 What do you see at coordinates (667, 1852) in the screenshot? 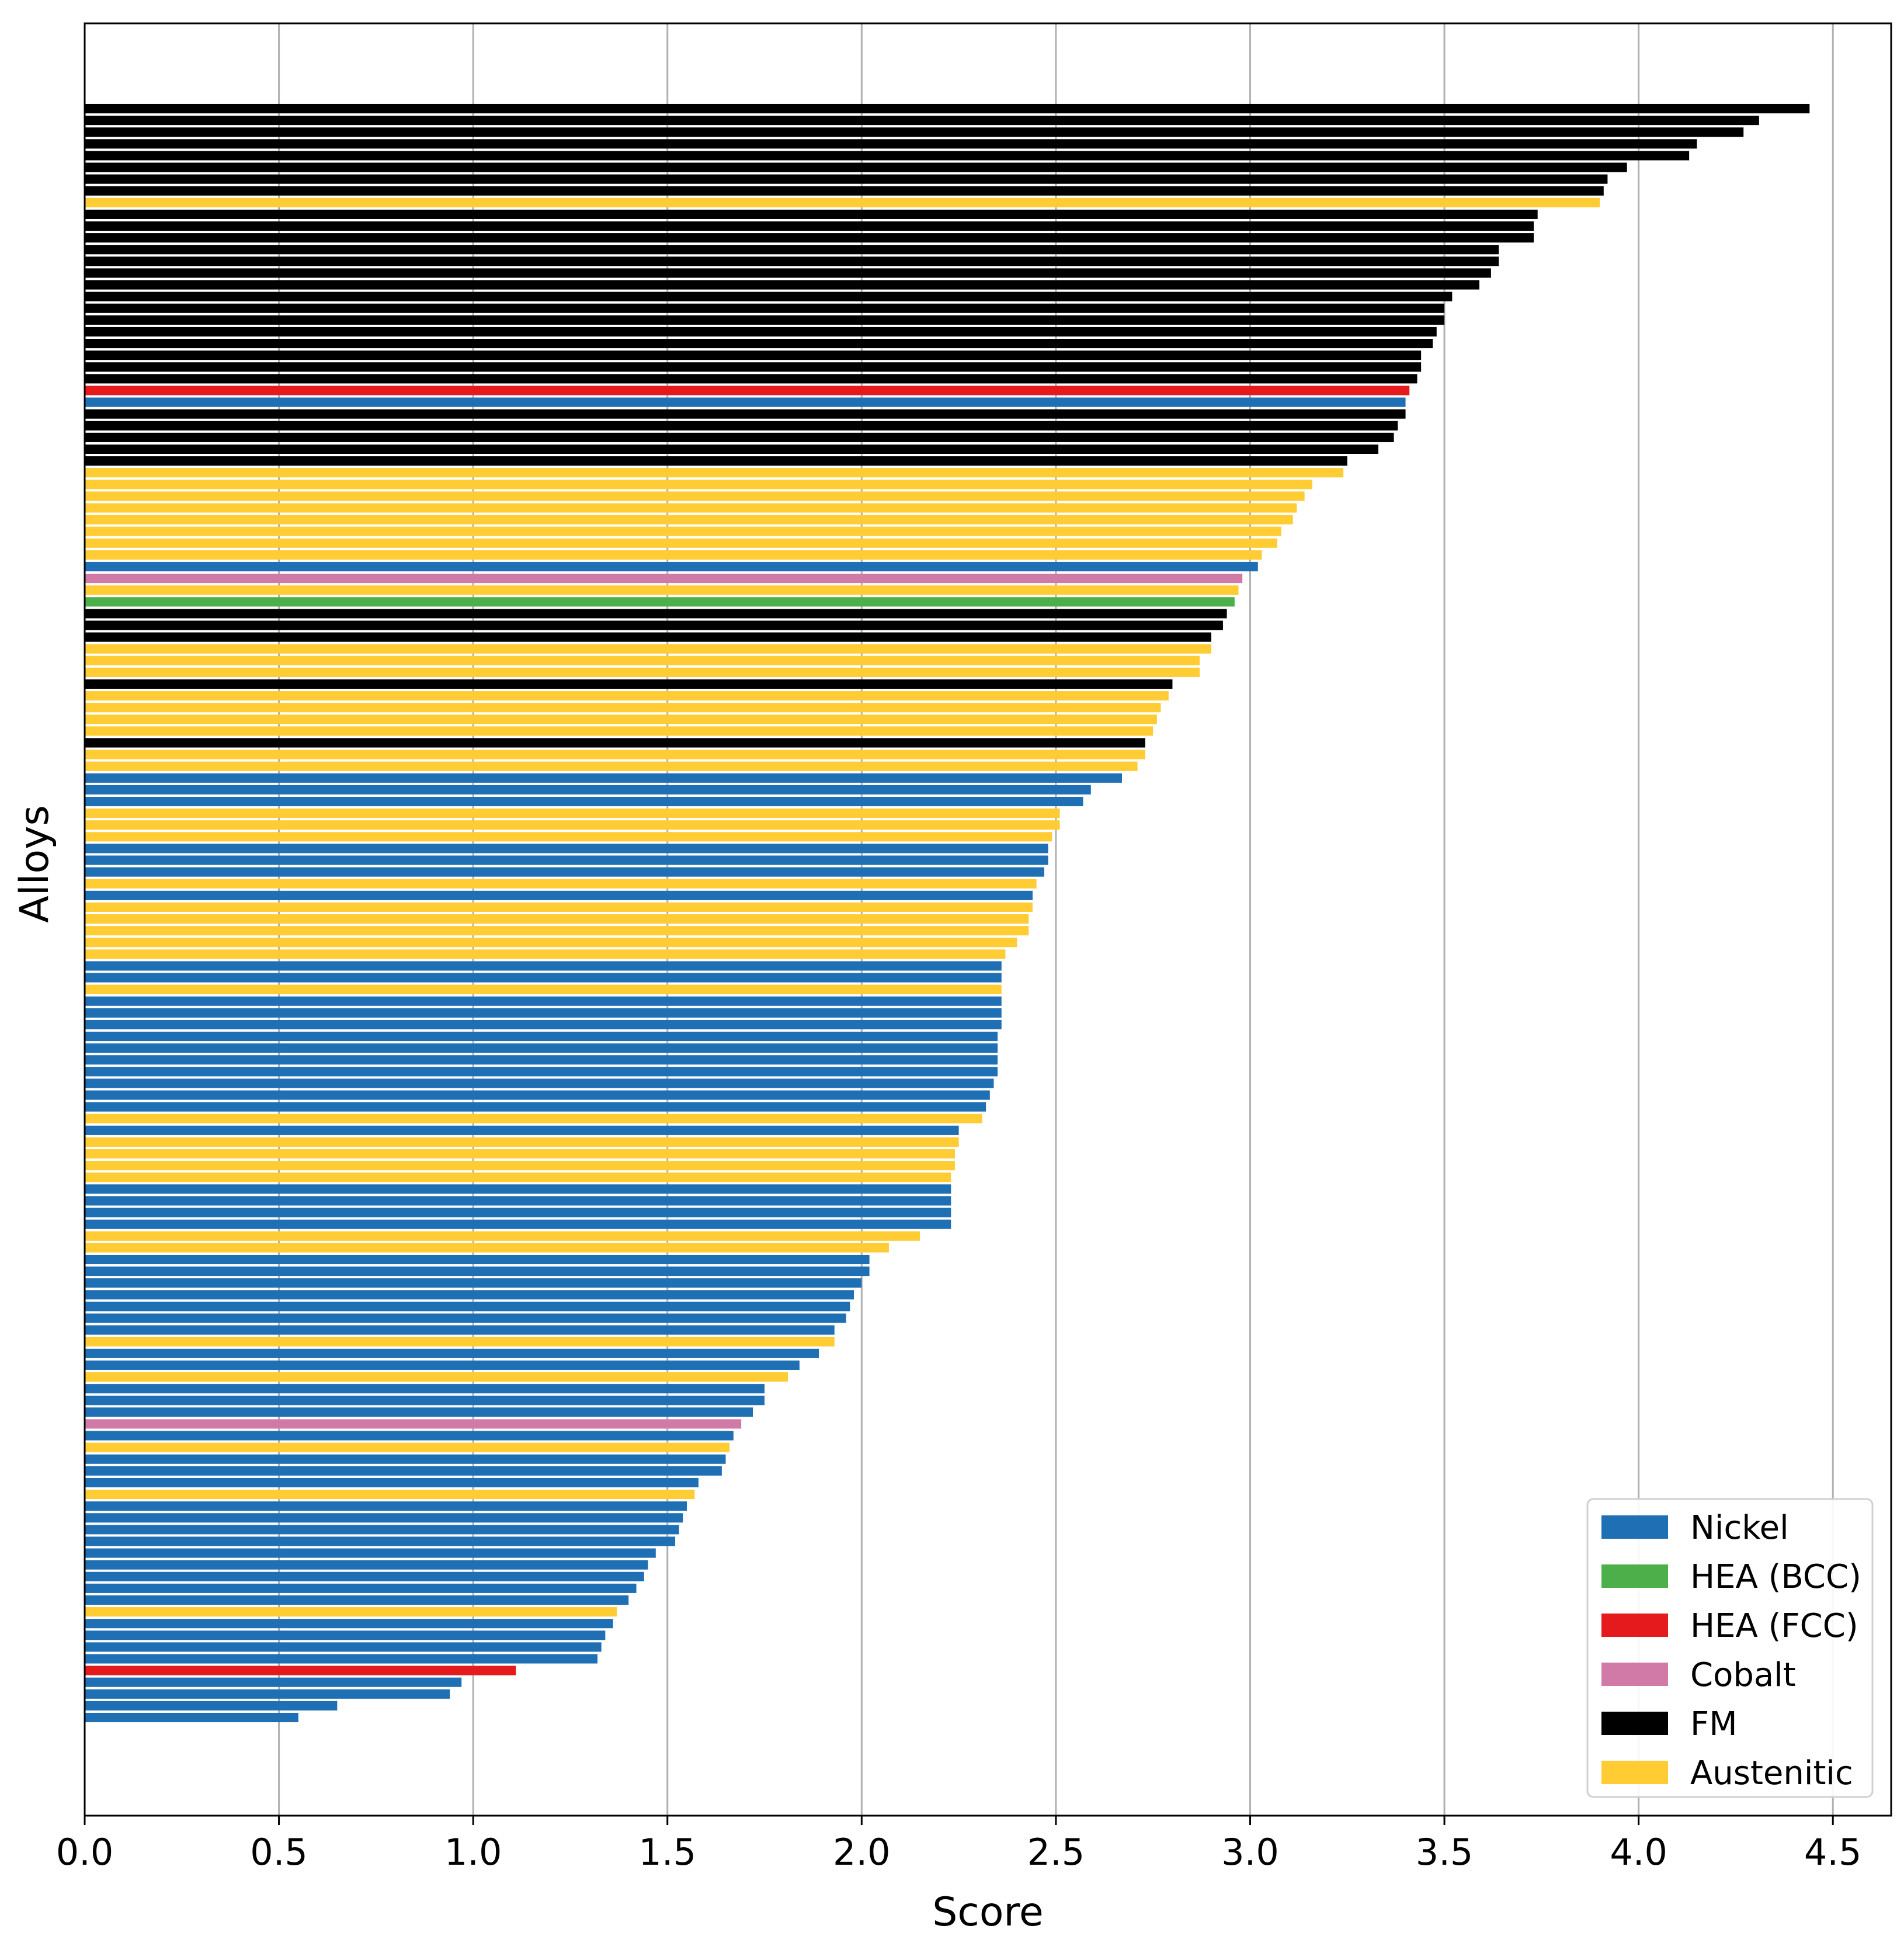
I see `x-tick-label: 1.5` at bounding box center [667, 1852].